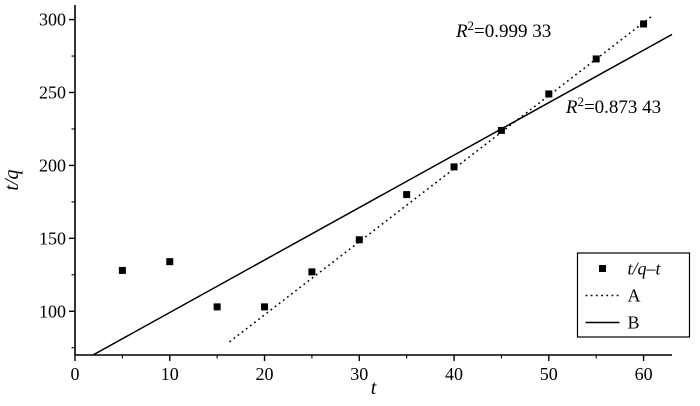  I want to click on x-tick-label: 10, so click(170, 374).